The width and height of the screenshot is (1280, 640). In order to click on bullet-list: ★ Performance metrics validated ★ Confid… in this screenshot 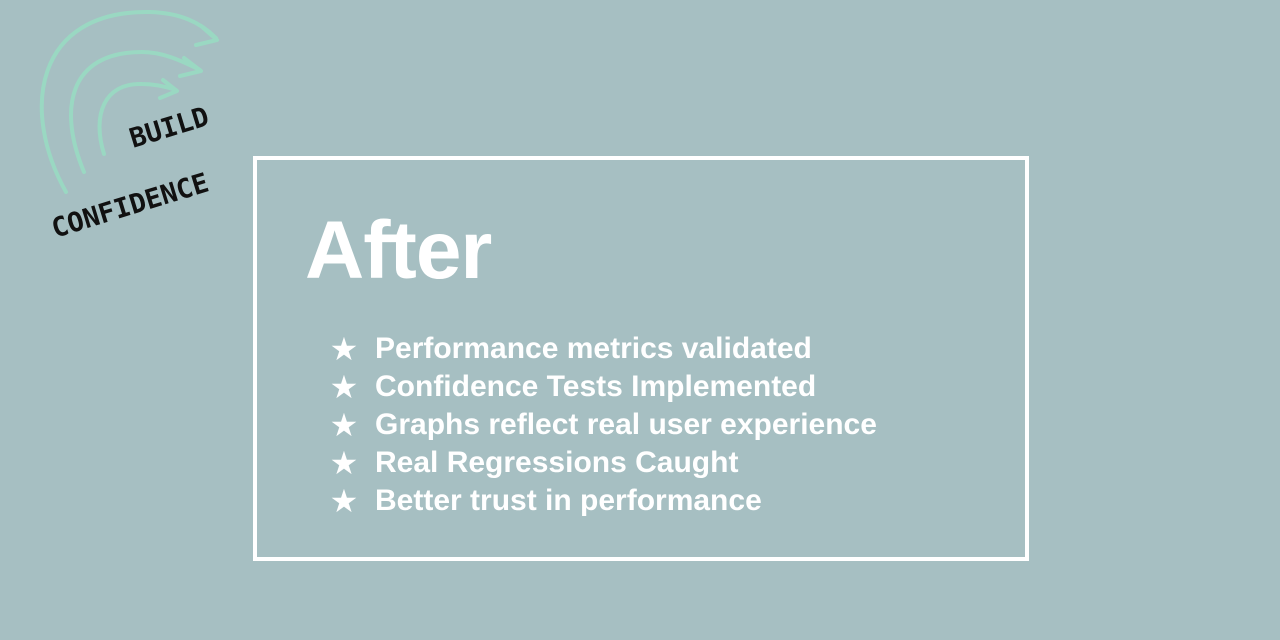, I will do `click(602, 425)`.